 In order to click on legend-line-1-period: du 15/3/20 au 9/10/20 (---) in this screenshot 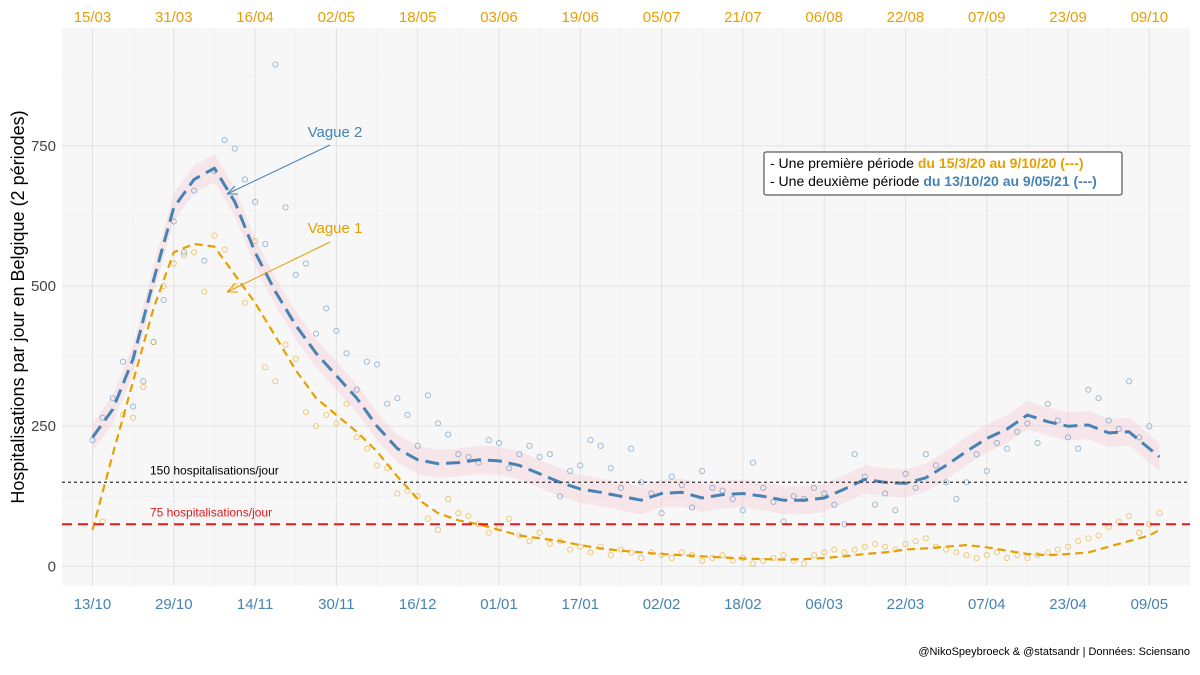, I will do `click(1001, 163)`.